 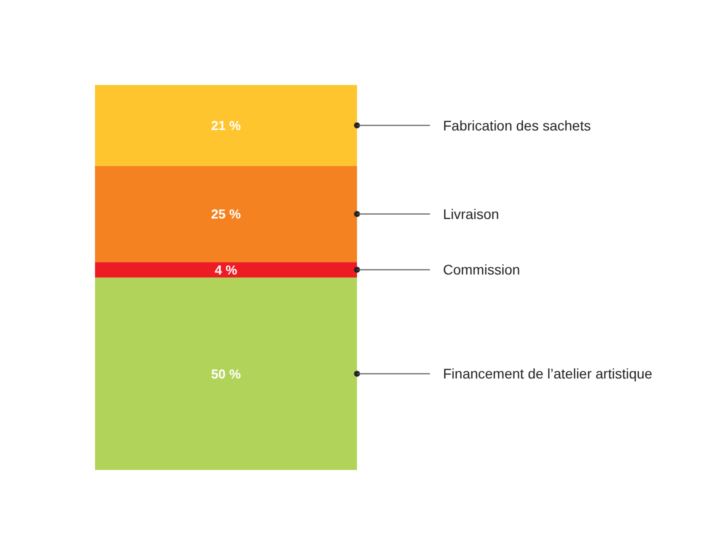 I want to click on text: Fabrication des sachets, so click(x=517, y=125).